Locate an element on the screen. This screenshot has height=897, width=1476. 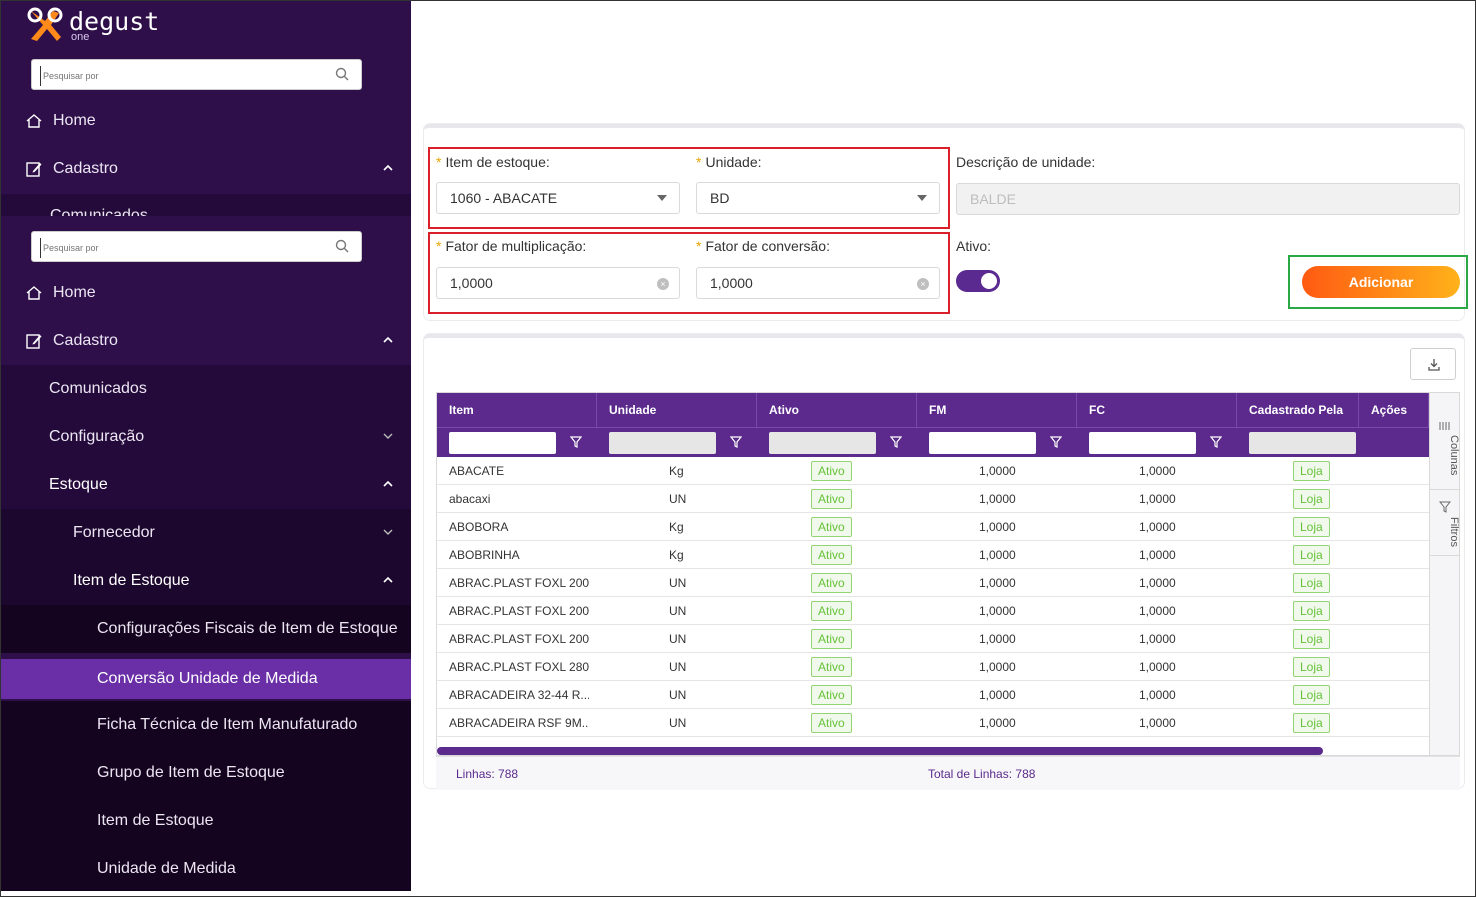
cell-unidade: Kg is located at coordinates (676, 471).